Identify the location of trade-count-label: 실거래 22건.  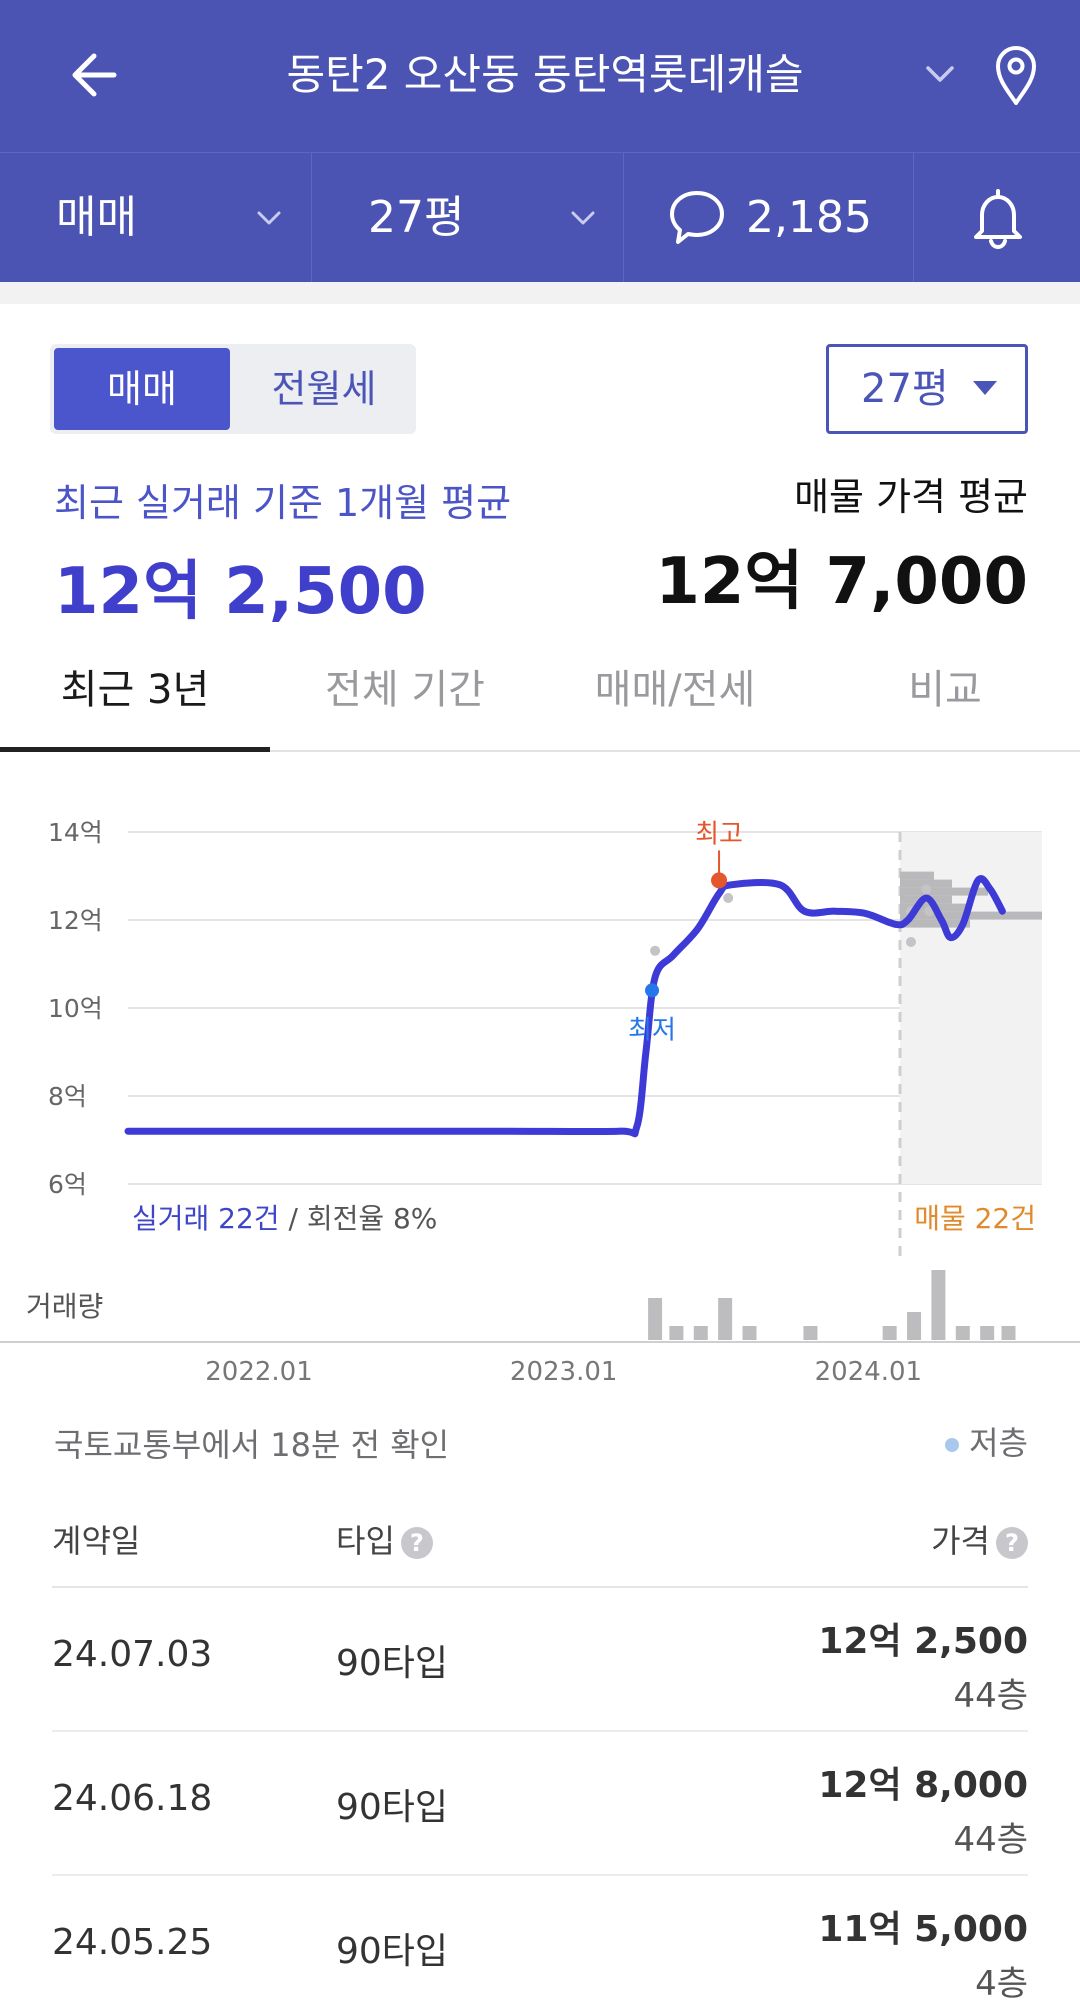
(206, 1218).